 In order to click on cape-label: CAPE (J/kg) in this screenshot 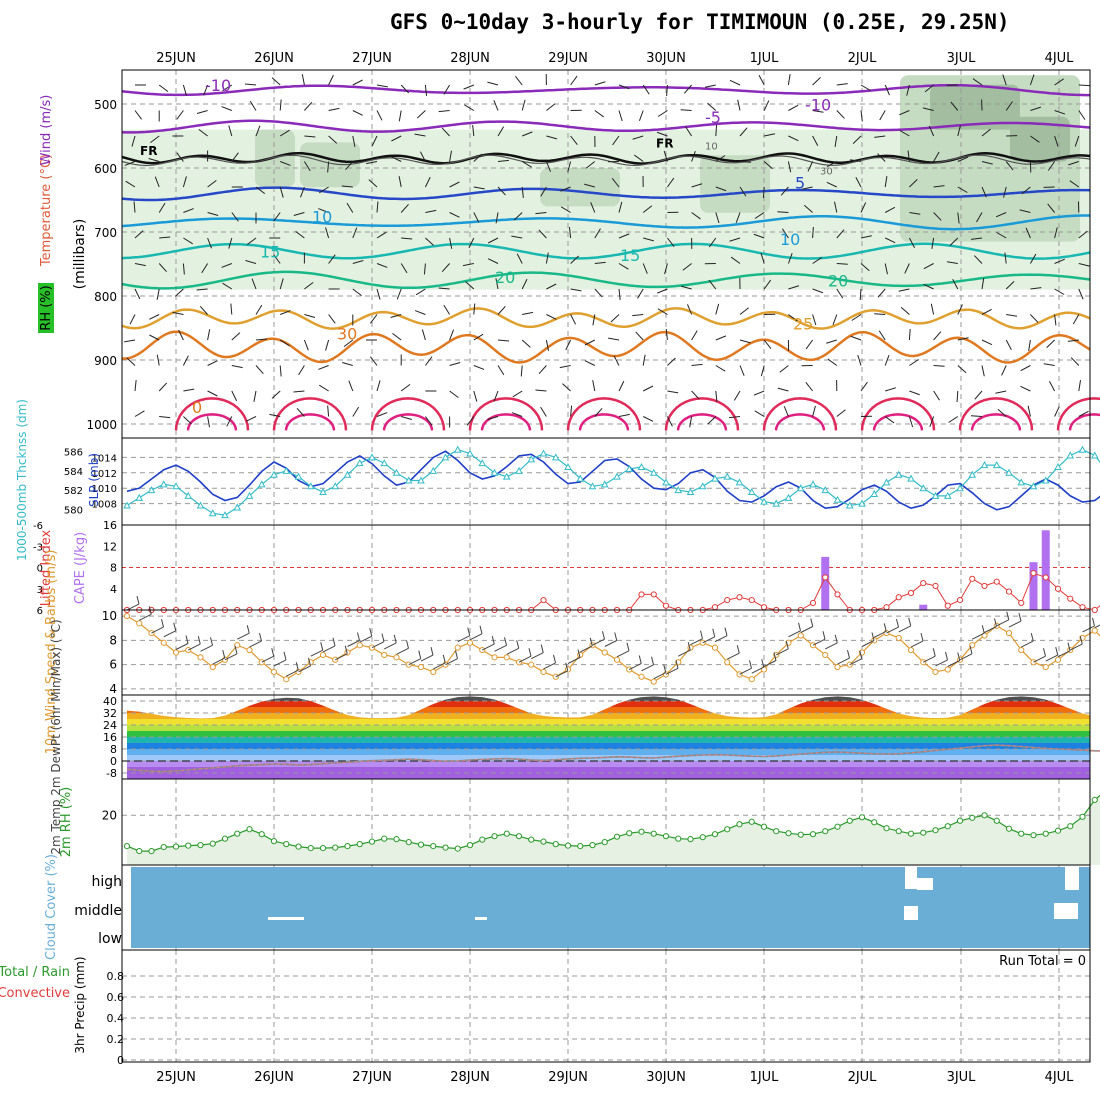, I will do `click(80, 568)`.